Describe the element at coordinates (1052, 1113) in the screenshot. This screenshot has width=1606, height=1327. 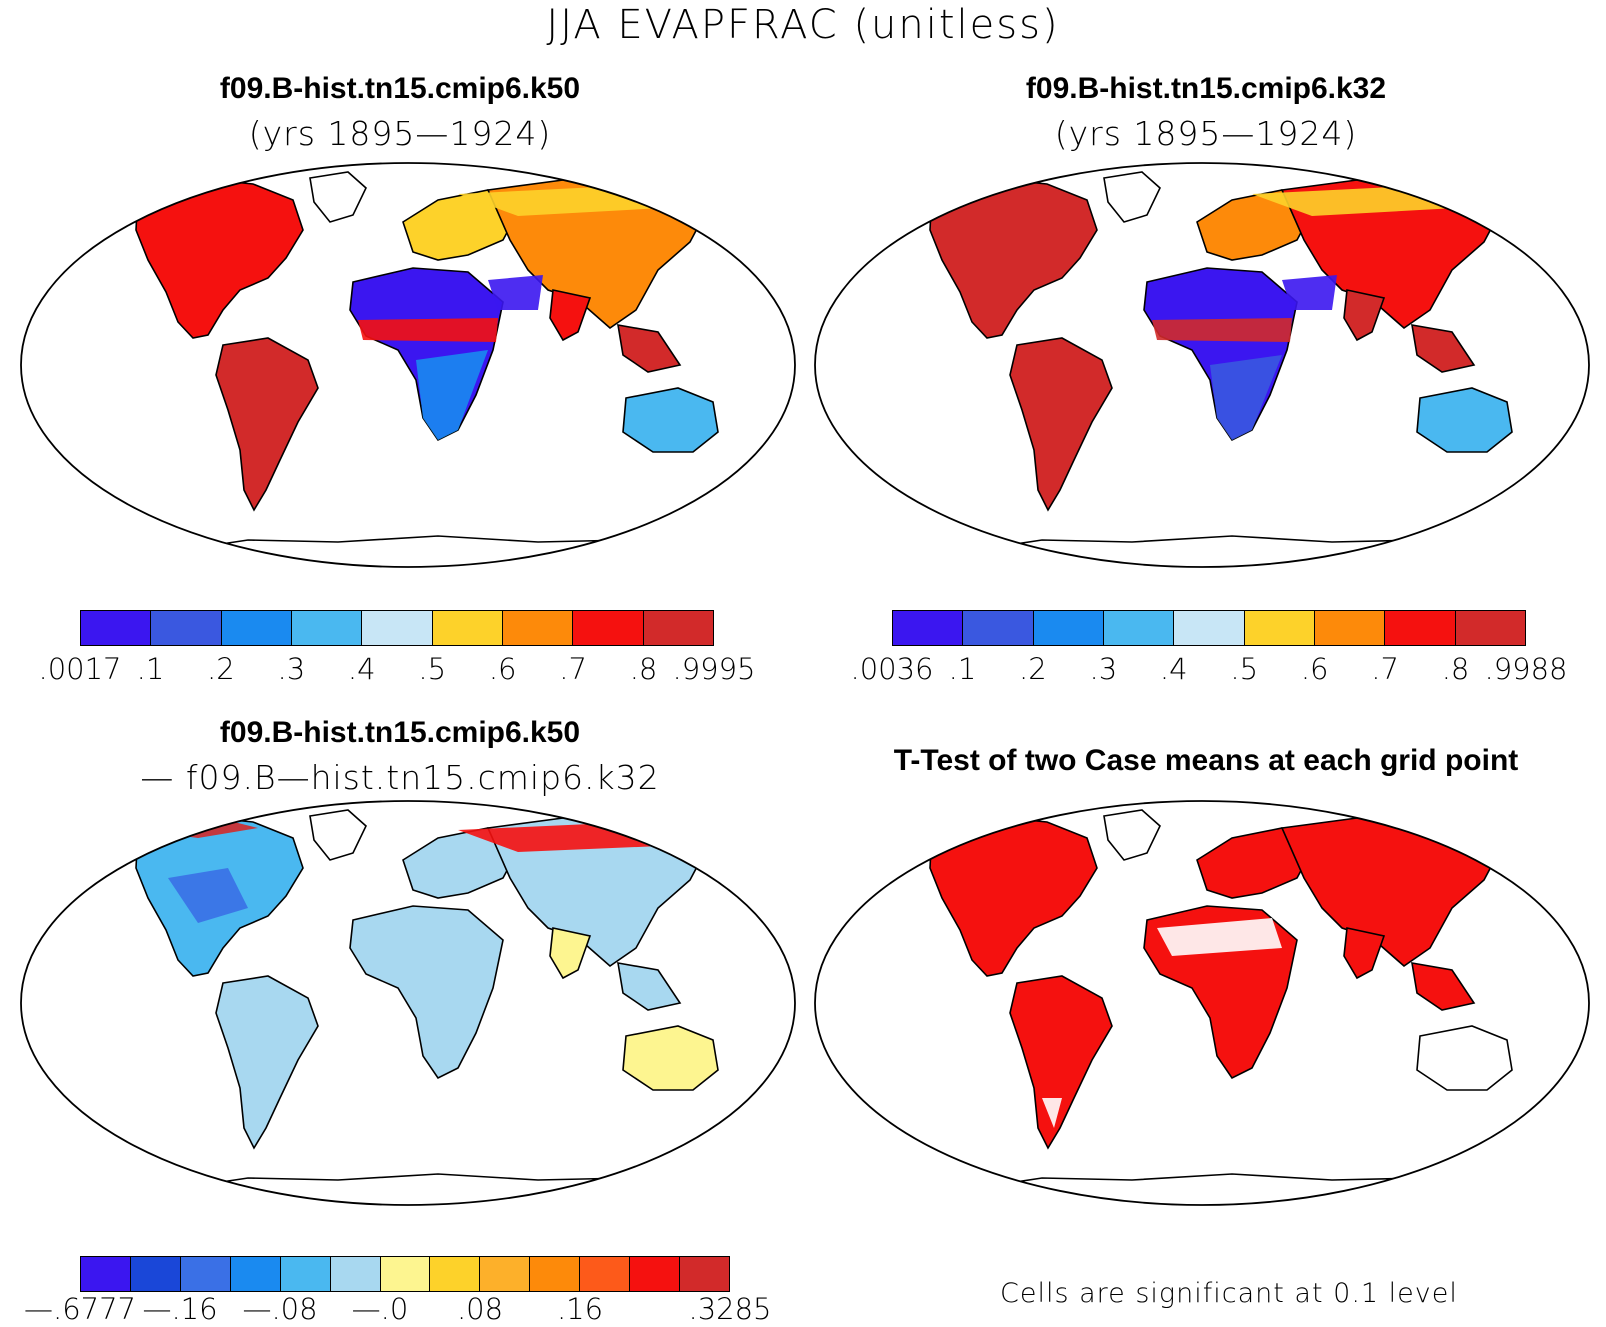
I see `region-sa-gap` at that location.